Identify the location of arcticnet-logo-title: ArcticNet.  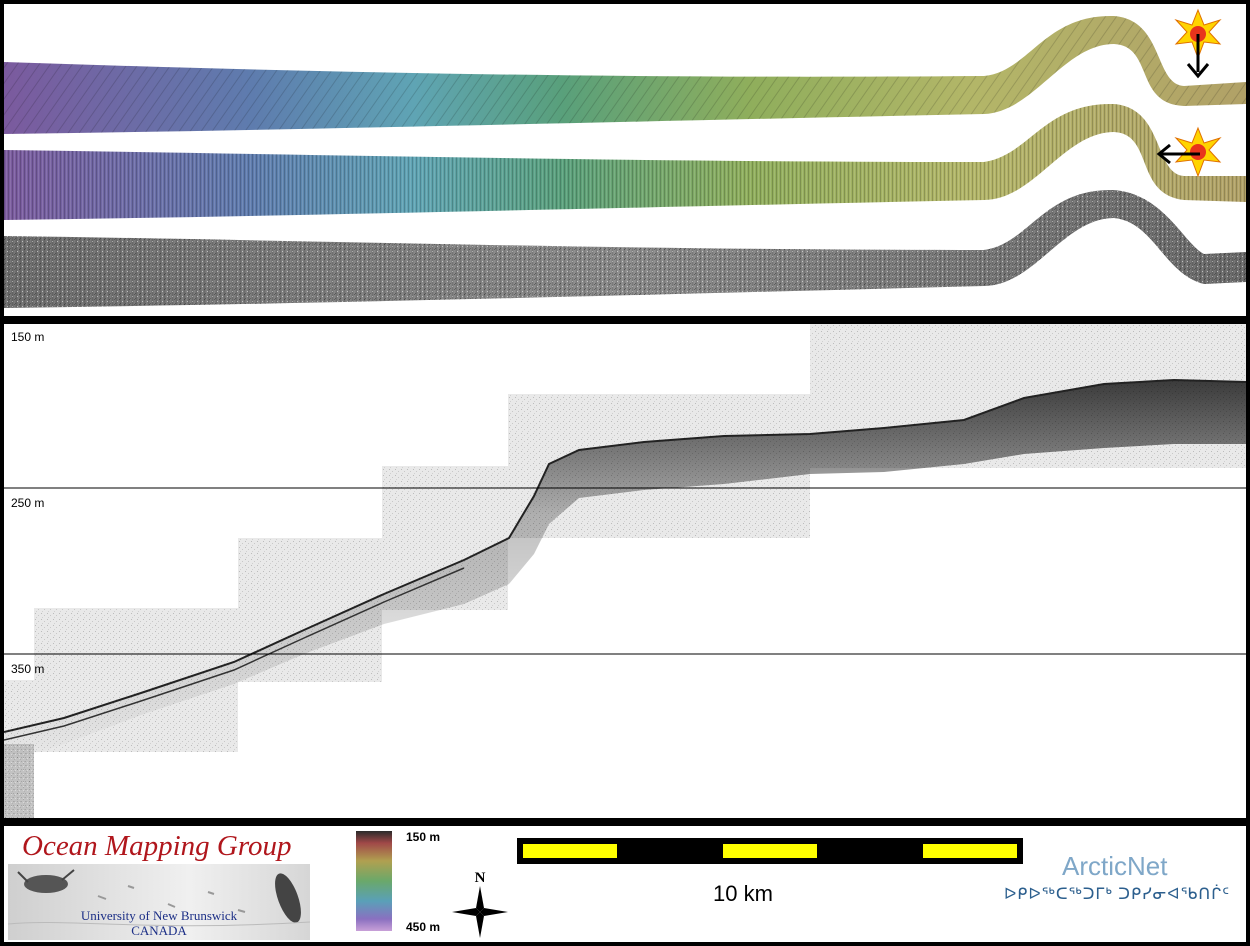
(1115, 866).